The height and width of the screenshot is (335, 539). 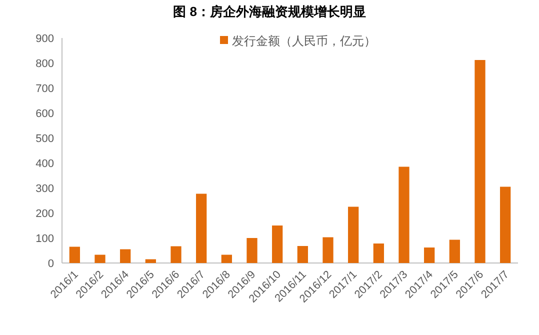 I want to click on y-tick-label: 700, so click(x=45, y=89).